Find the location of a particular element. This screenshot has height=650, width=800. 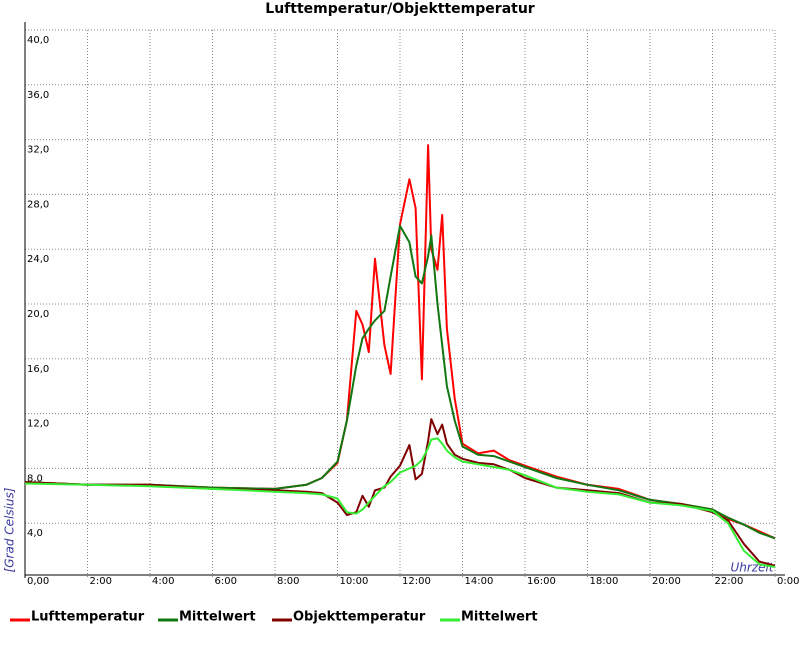

x-tick-label: 0,00 is located at coordinates (38, 581).